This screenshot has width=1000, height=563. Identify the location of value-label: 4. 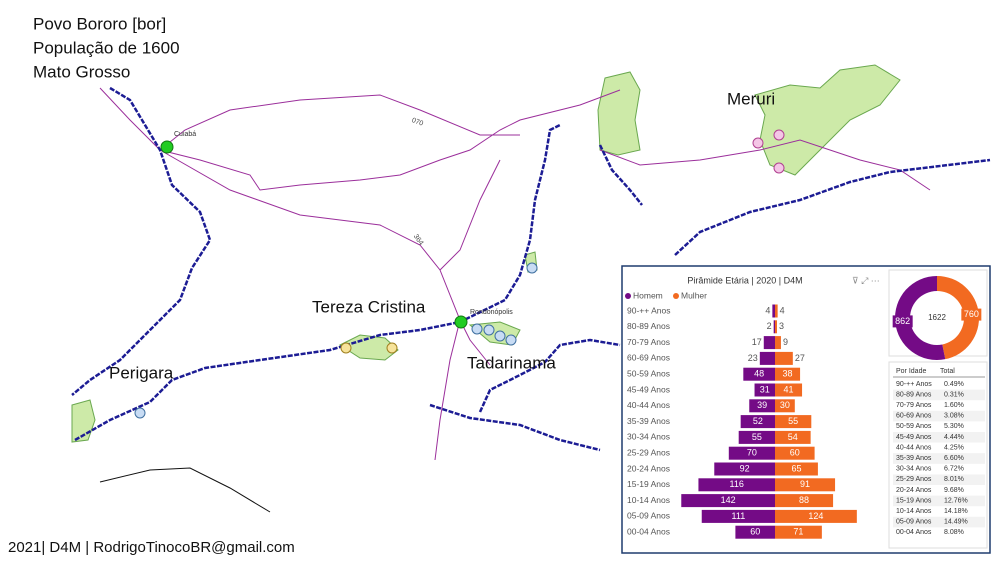
(767, 310).